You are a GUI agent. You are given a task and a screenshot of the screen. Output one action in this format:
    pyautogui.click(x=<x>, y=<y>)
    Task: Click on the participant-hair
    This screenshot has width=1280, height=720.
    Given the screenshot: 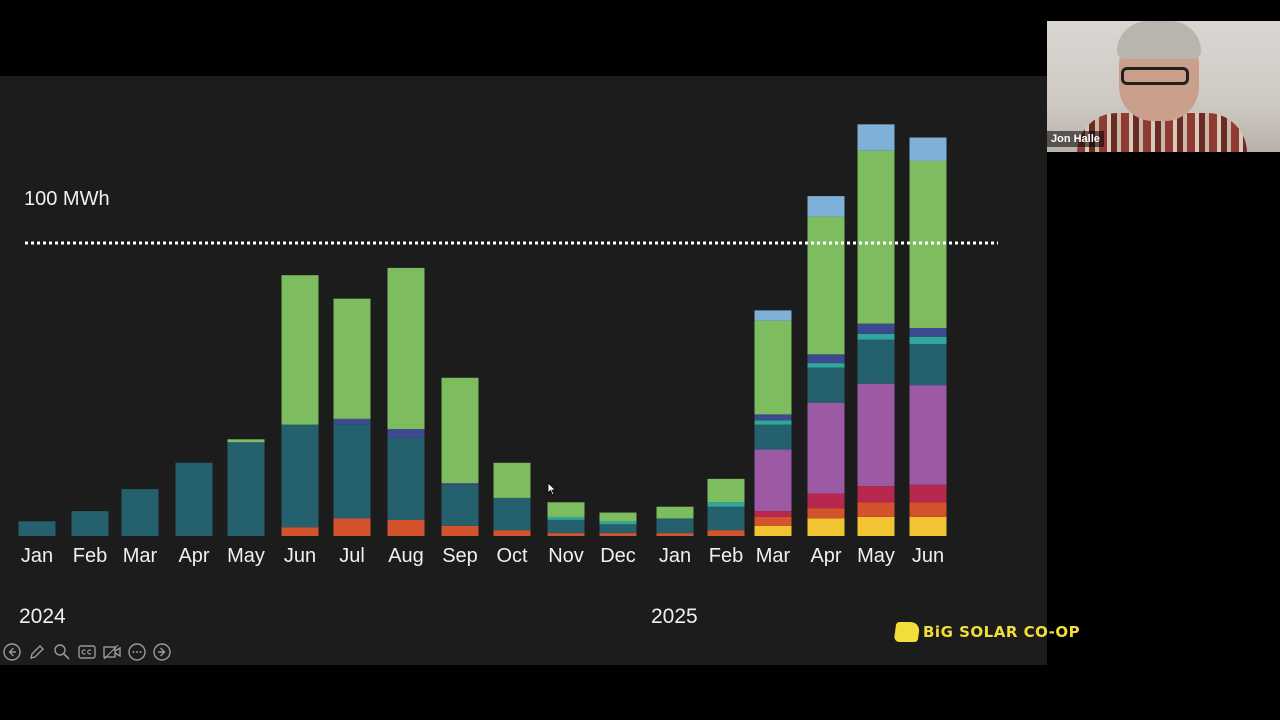 What is the action you would take?
    pyautogui.click(x=1159, y=40)
    